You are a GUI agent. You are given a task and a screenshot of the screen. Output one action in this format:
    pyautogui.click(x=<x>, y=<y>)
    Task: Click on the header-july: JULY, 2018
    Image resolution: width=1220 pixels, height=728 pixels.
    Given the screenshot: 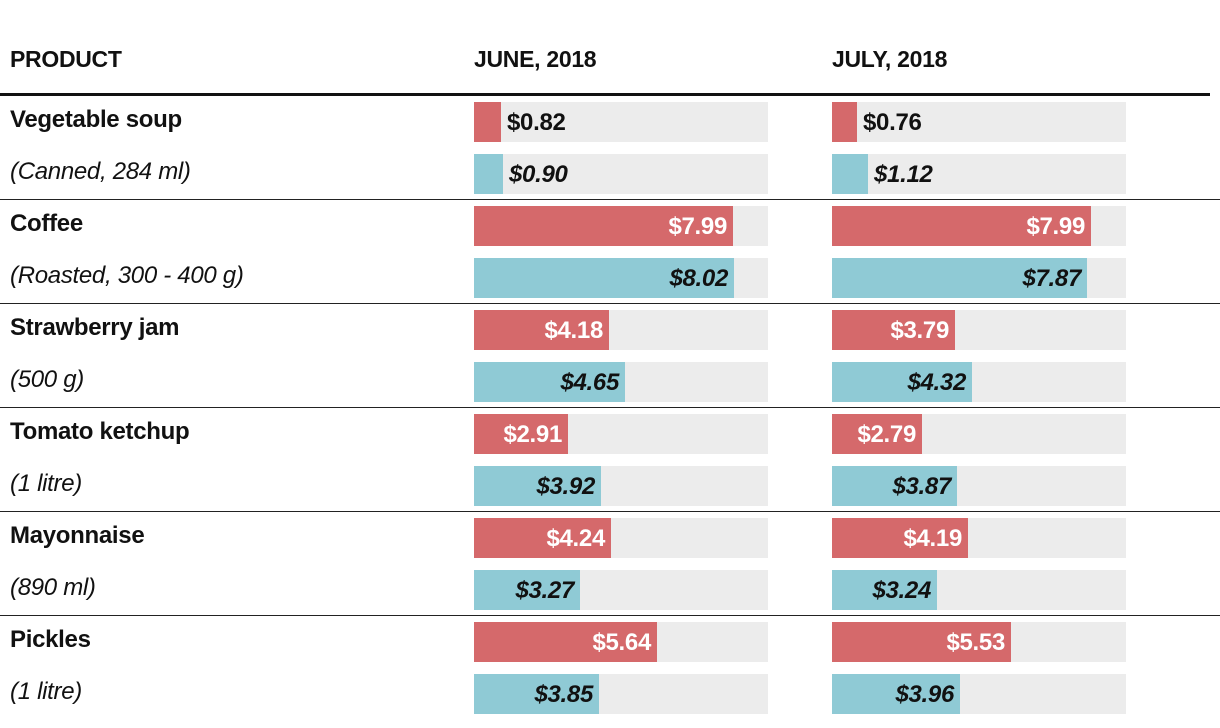 What is the action you would take?
    pyautogui.click(x=890, y=59)
    